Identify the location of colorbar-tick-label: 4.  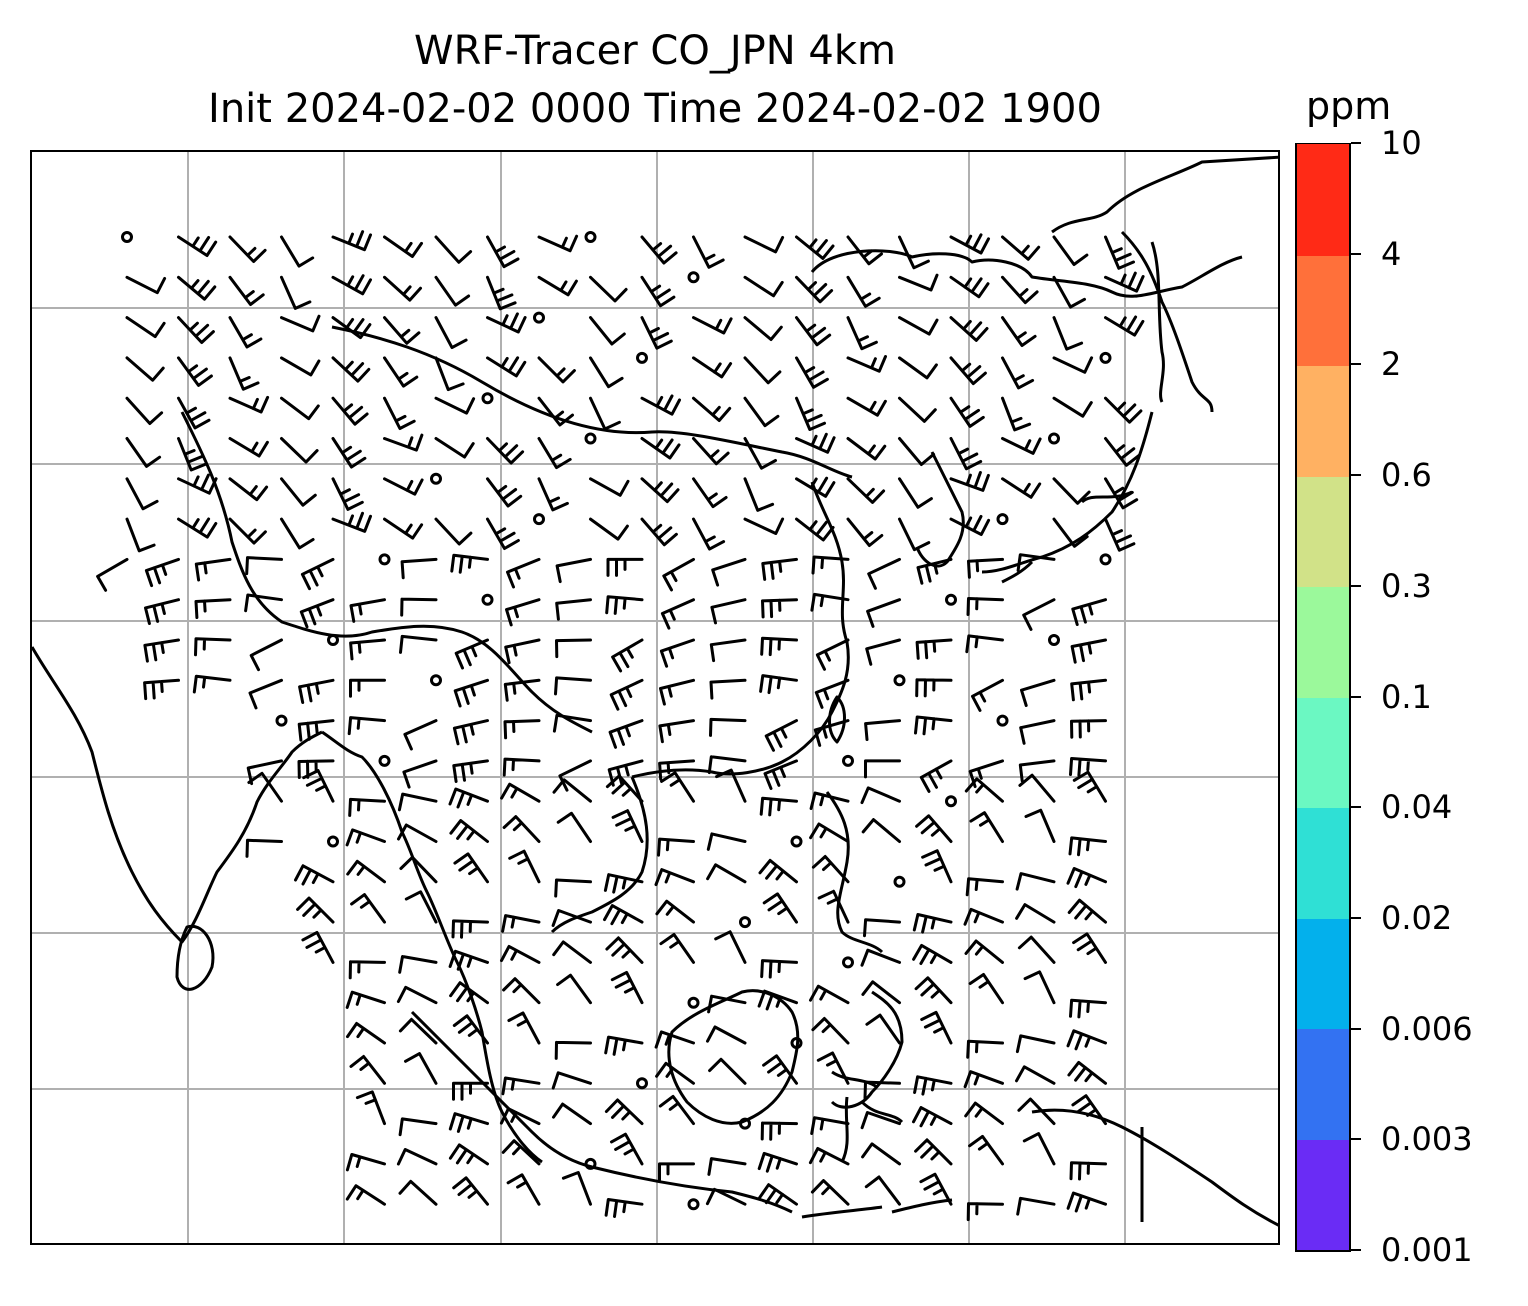
(1391, 253).